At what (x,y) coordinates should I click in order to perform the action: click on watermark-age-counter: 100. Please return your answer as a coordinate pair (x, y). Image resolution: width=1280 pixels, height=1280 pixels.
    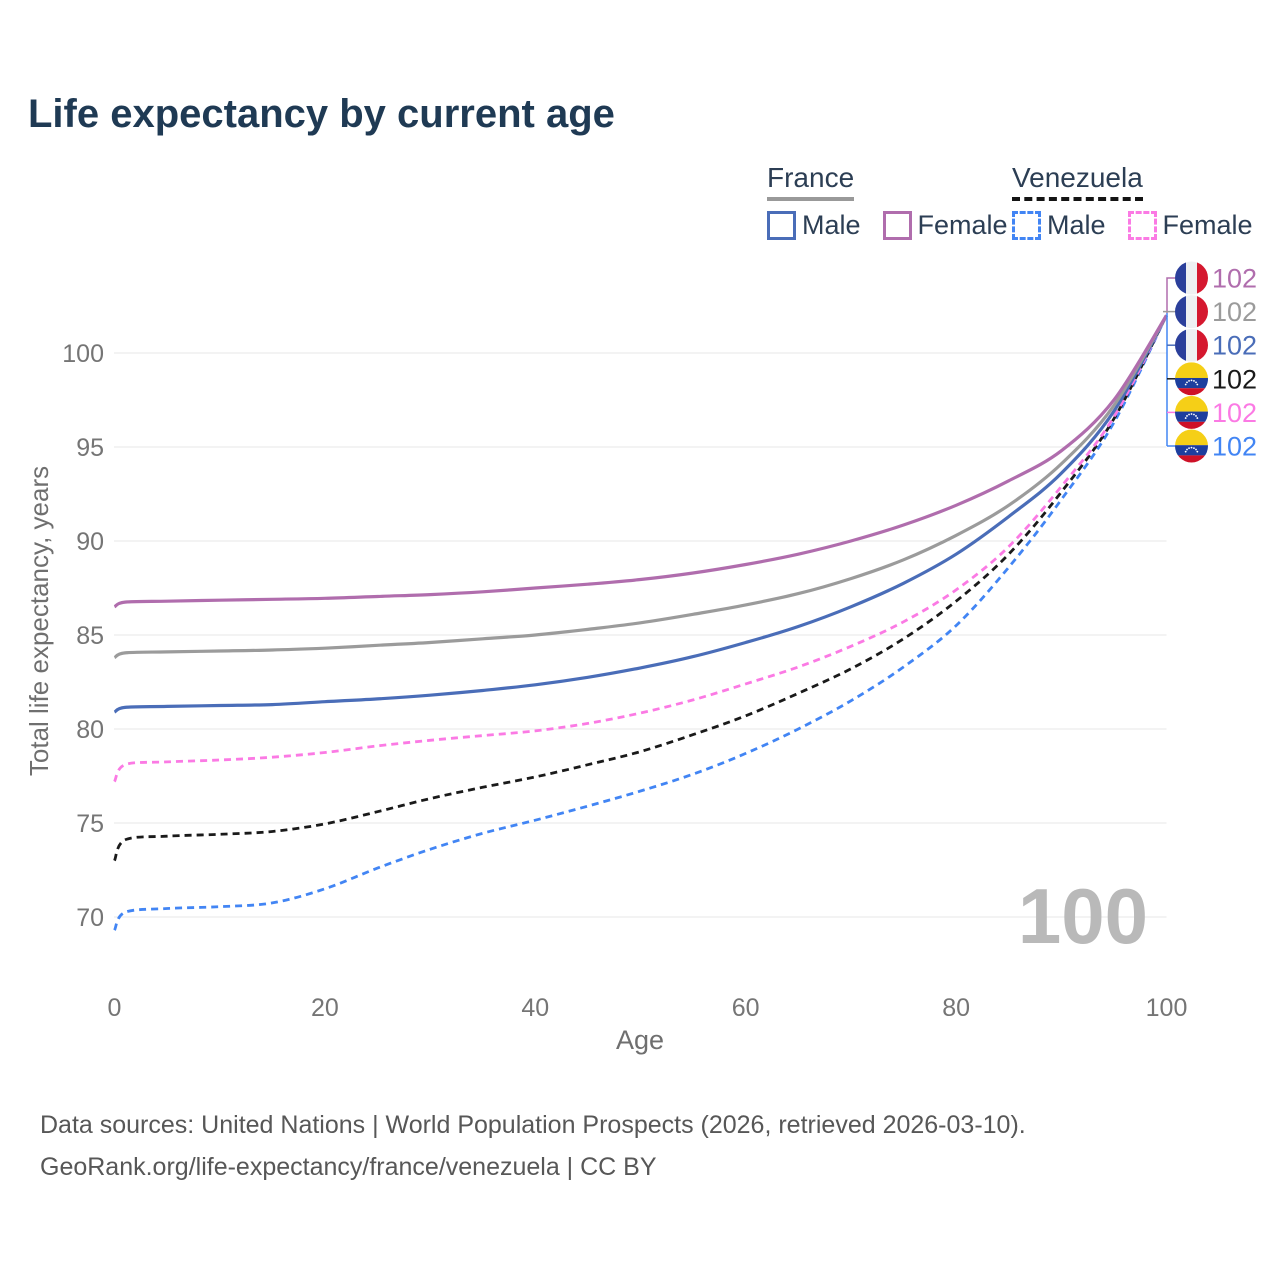
    Looking at the image, I should click on (1083, 916).